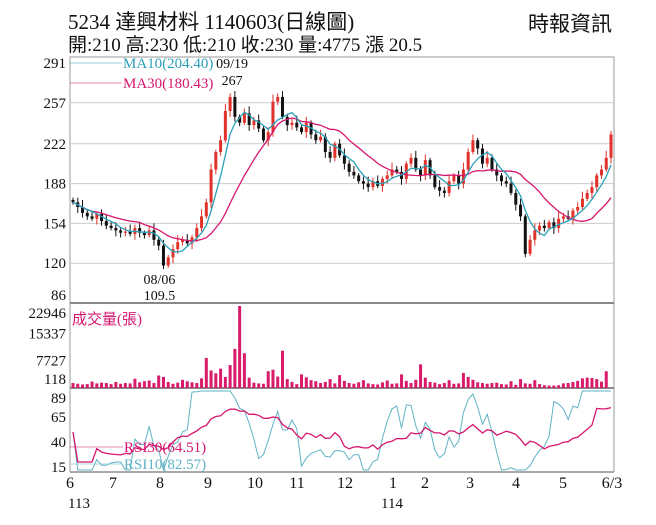 Image resolution: width=656 pixels, height=525 pixels. What do you see at coordinates (232, 81) in the screenshot?
I see `high-value-label: 267` at bounding box center [232, 81].